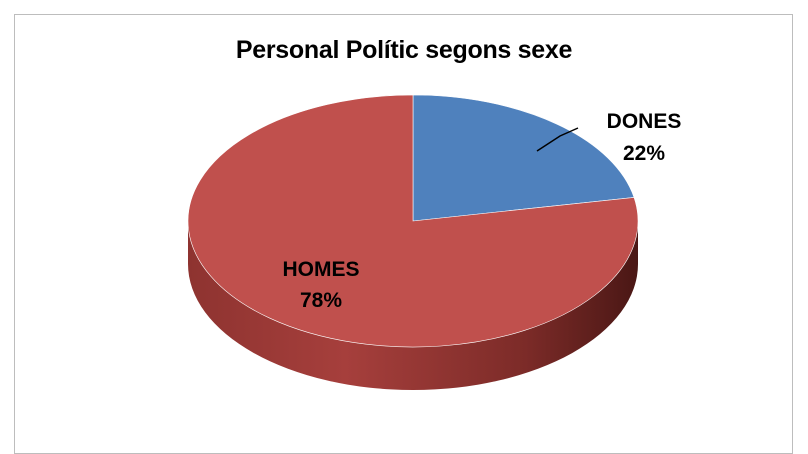 This screenshot has height=454, width=808. What do you see at coordinates (644, 121) in the screenshot?
I see `label-dones: DONES` at bounding box center [644, 121].